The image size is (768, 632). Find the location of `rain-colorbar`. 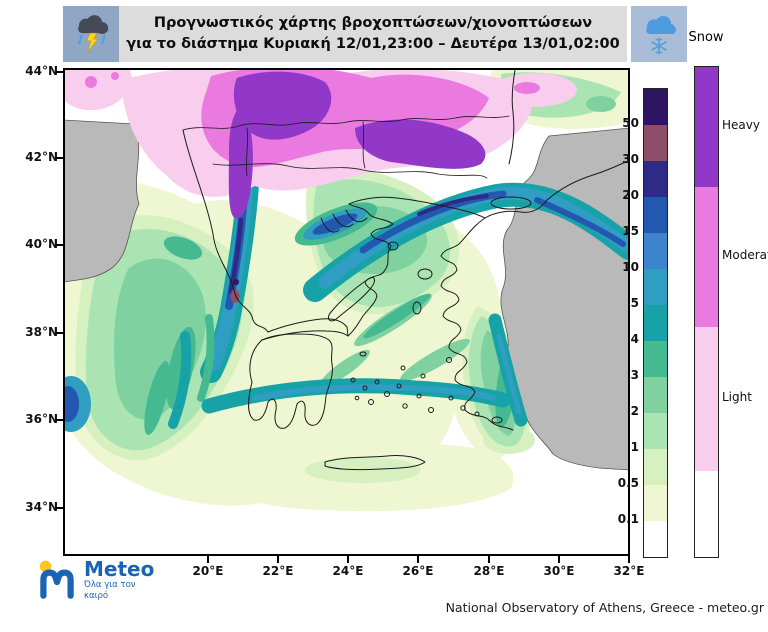

rain-colorbar is located at coordinates (655, 323).